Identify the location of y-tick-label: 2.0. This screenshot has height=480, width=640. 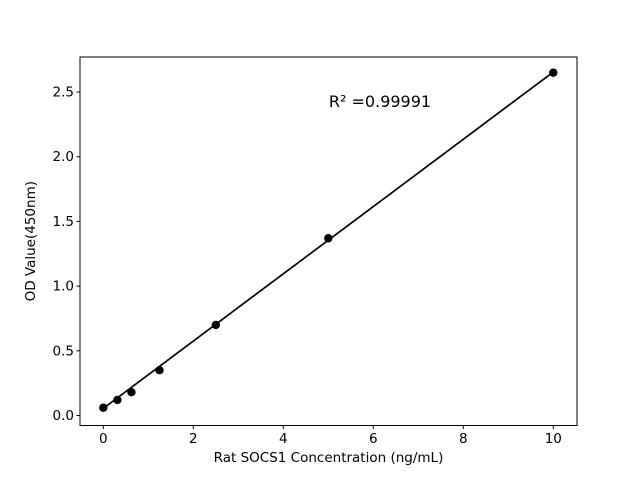
(63, 157).